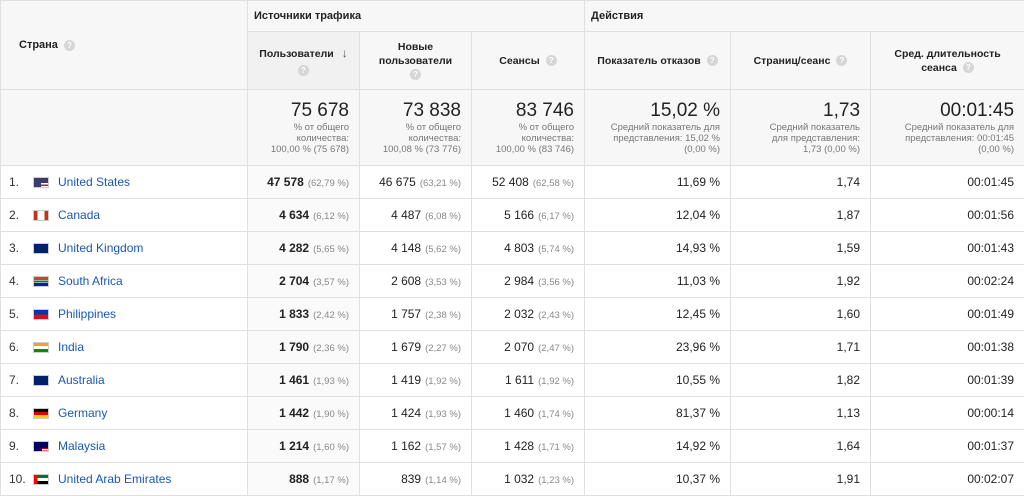 The height and width of the screenshot is (496, 1024). I want to click on duration-cell: 00:00:14, so click(947, 413).